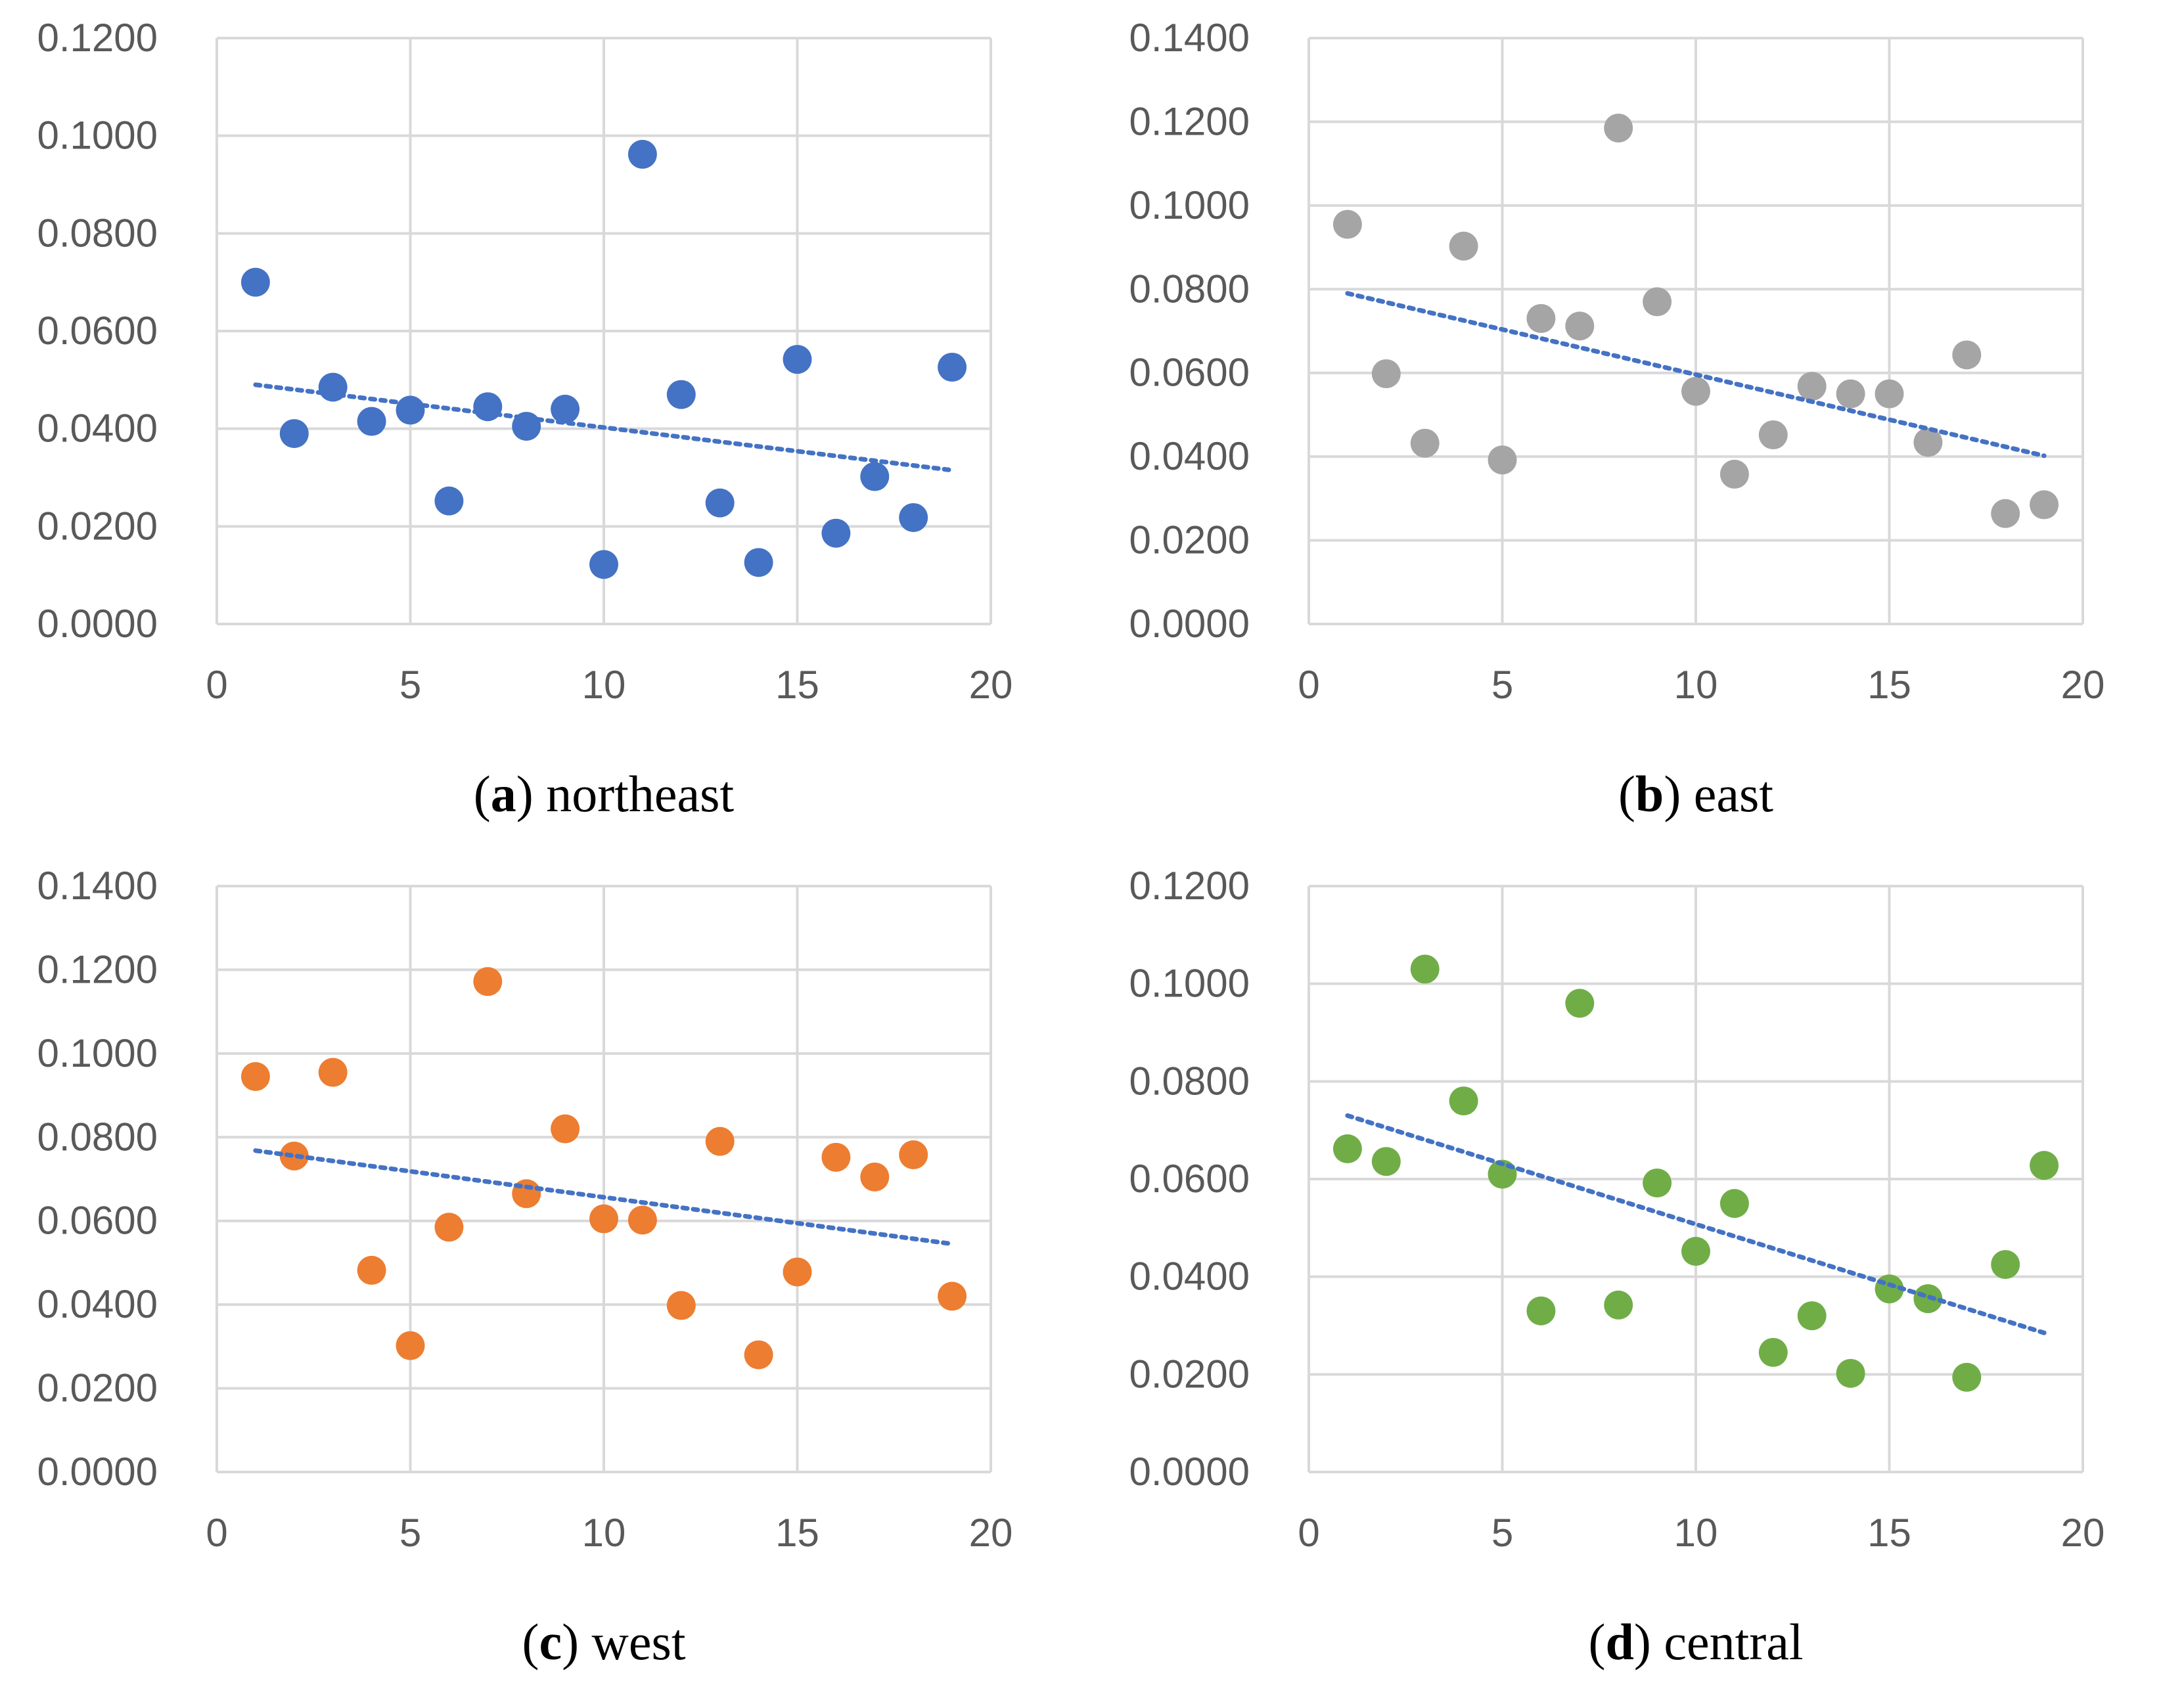  I want to click on chart-caption: (a) northeast, so click(604, 794).